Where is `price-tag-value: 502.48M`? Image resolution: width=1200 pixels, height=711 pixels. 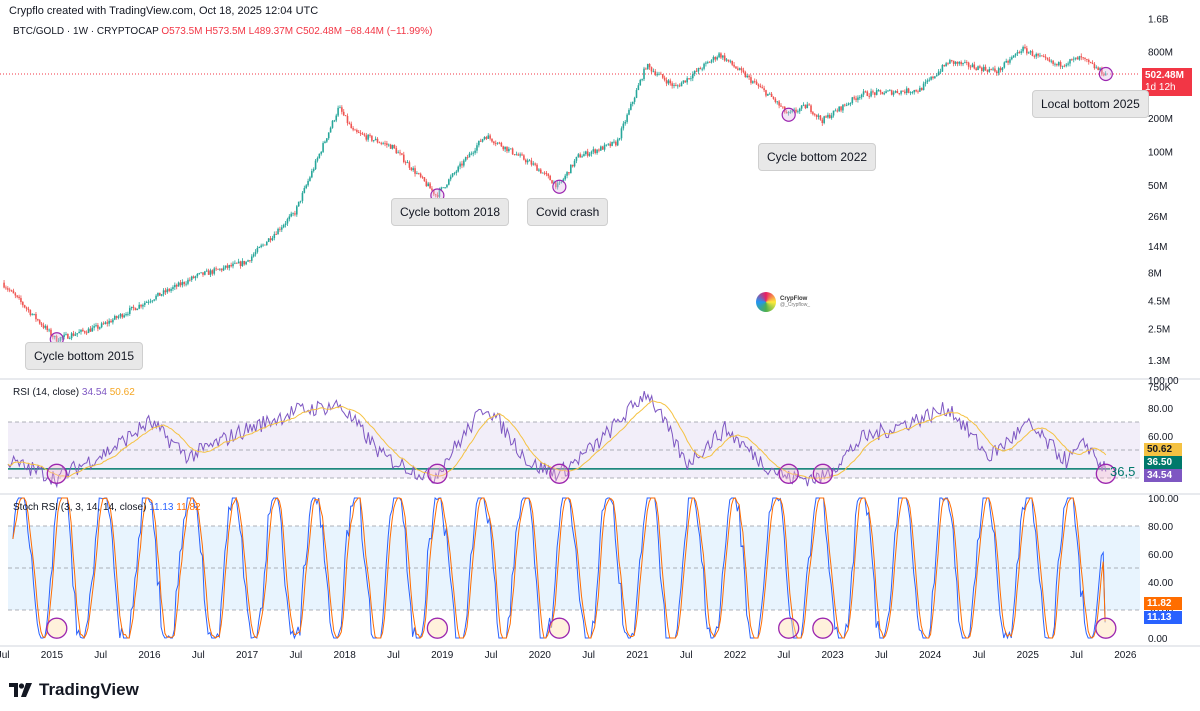 price-tag-value: 502.48M is located at coordinates (1164, 75).